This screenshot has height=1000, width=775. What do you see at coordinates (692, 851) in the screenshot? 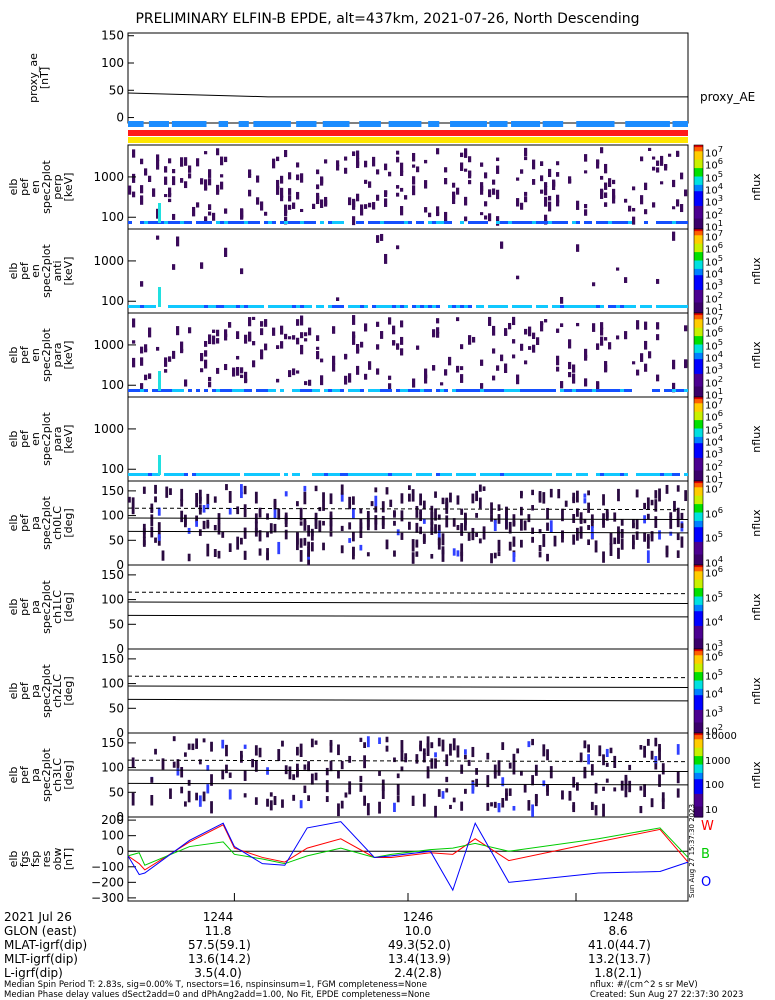
I see `side-timestamp: Sun Aug 27 15:37:30 2023` at bounding box center [692, 851].